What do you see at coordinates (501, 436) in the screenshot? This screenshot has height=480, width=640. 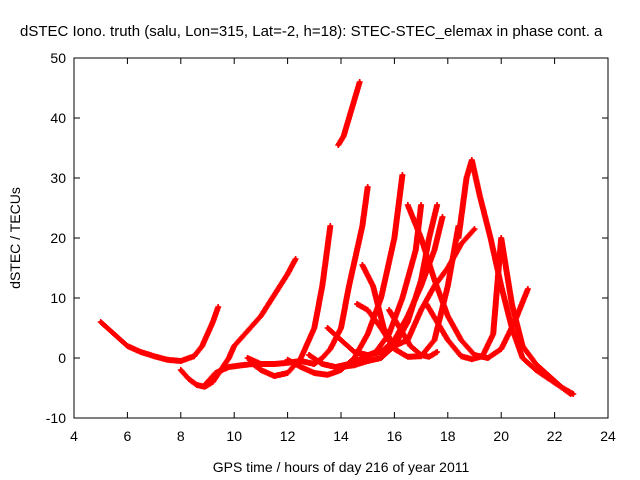 I see `x-tick-label: 20` at bounding box center [501, 436].